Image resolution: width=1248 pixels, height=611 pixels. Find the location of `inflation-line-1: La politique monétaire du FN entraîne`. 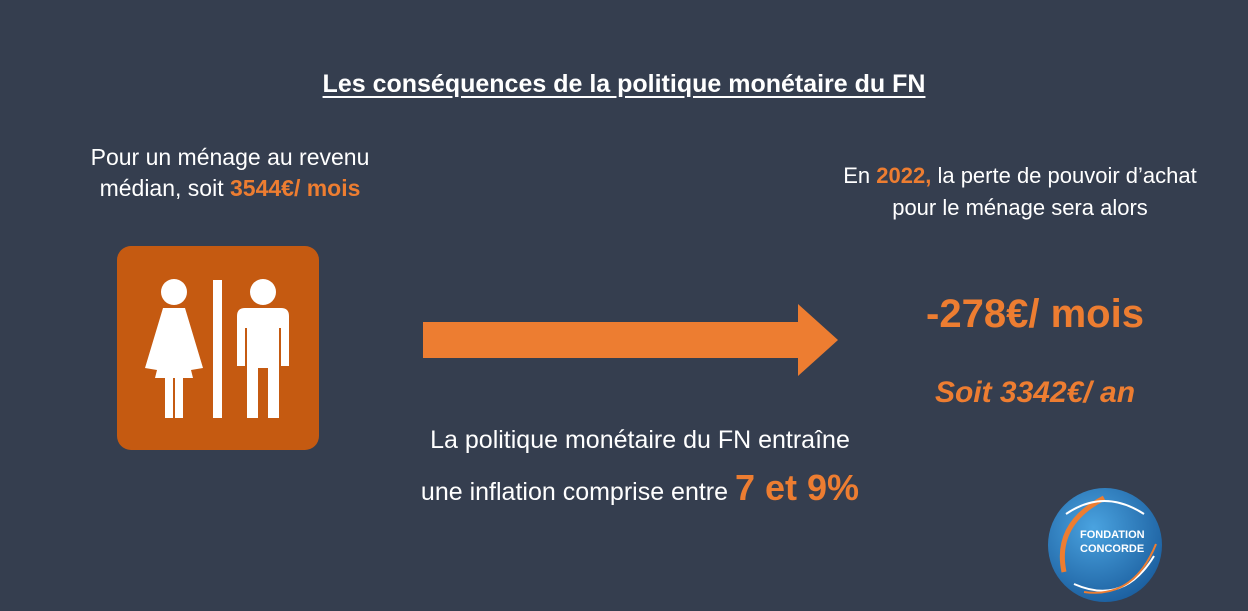

inflation-line-1: La politique monétaire du FN entraîne is located at coordinates (640, 440).